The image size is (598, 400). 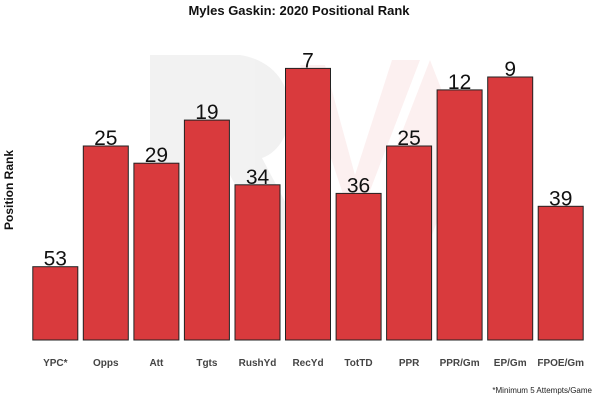 I want to click on x-tick-opps: Opps, so click(x=106, y=363).